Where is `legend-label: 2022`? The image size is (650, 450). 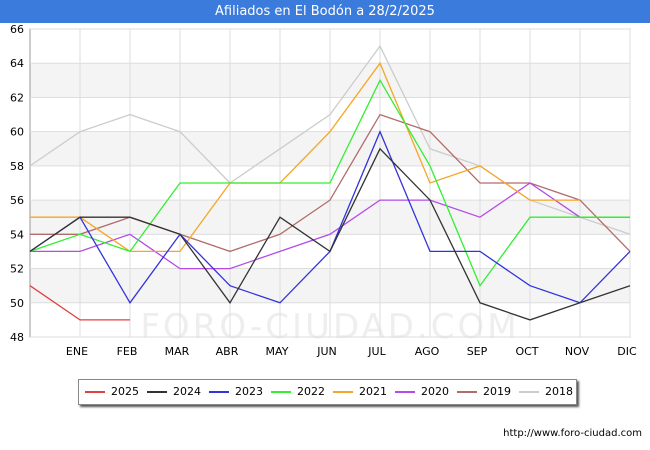 legend-label: 2022 is located at coordinates (311, 391).